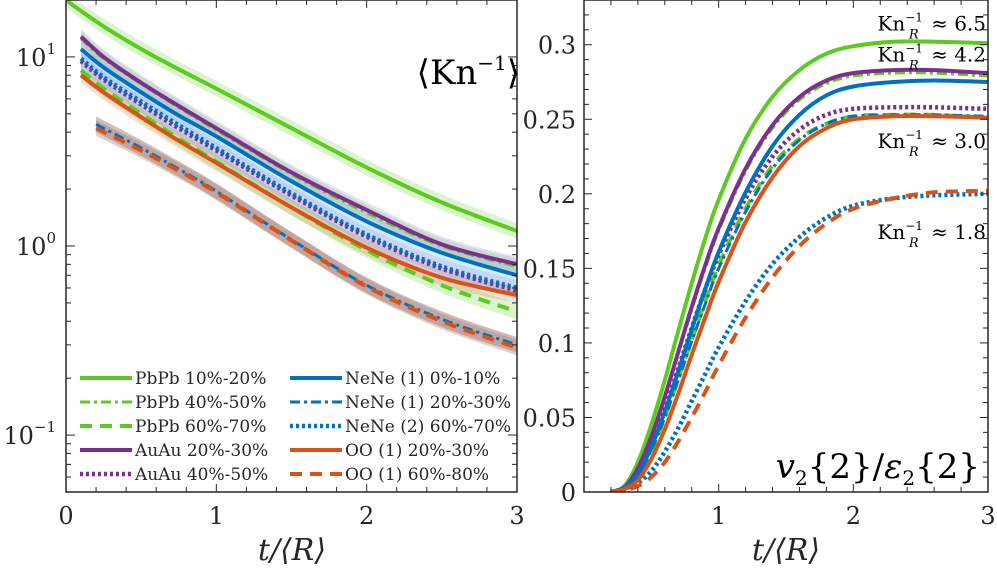 The width and height of the screenshot is (997, 574). Describe the element at coordinates (36, 56) in the screenshot. I see `left-y-tick-label: 10¹` at that location.